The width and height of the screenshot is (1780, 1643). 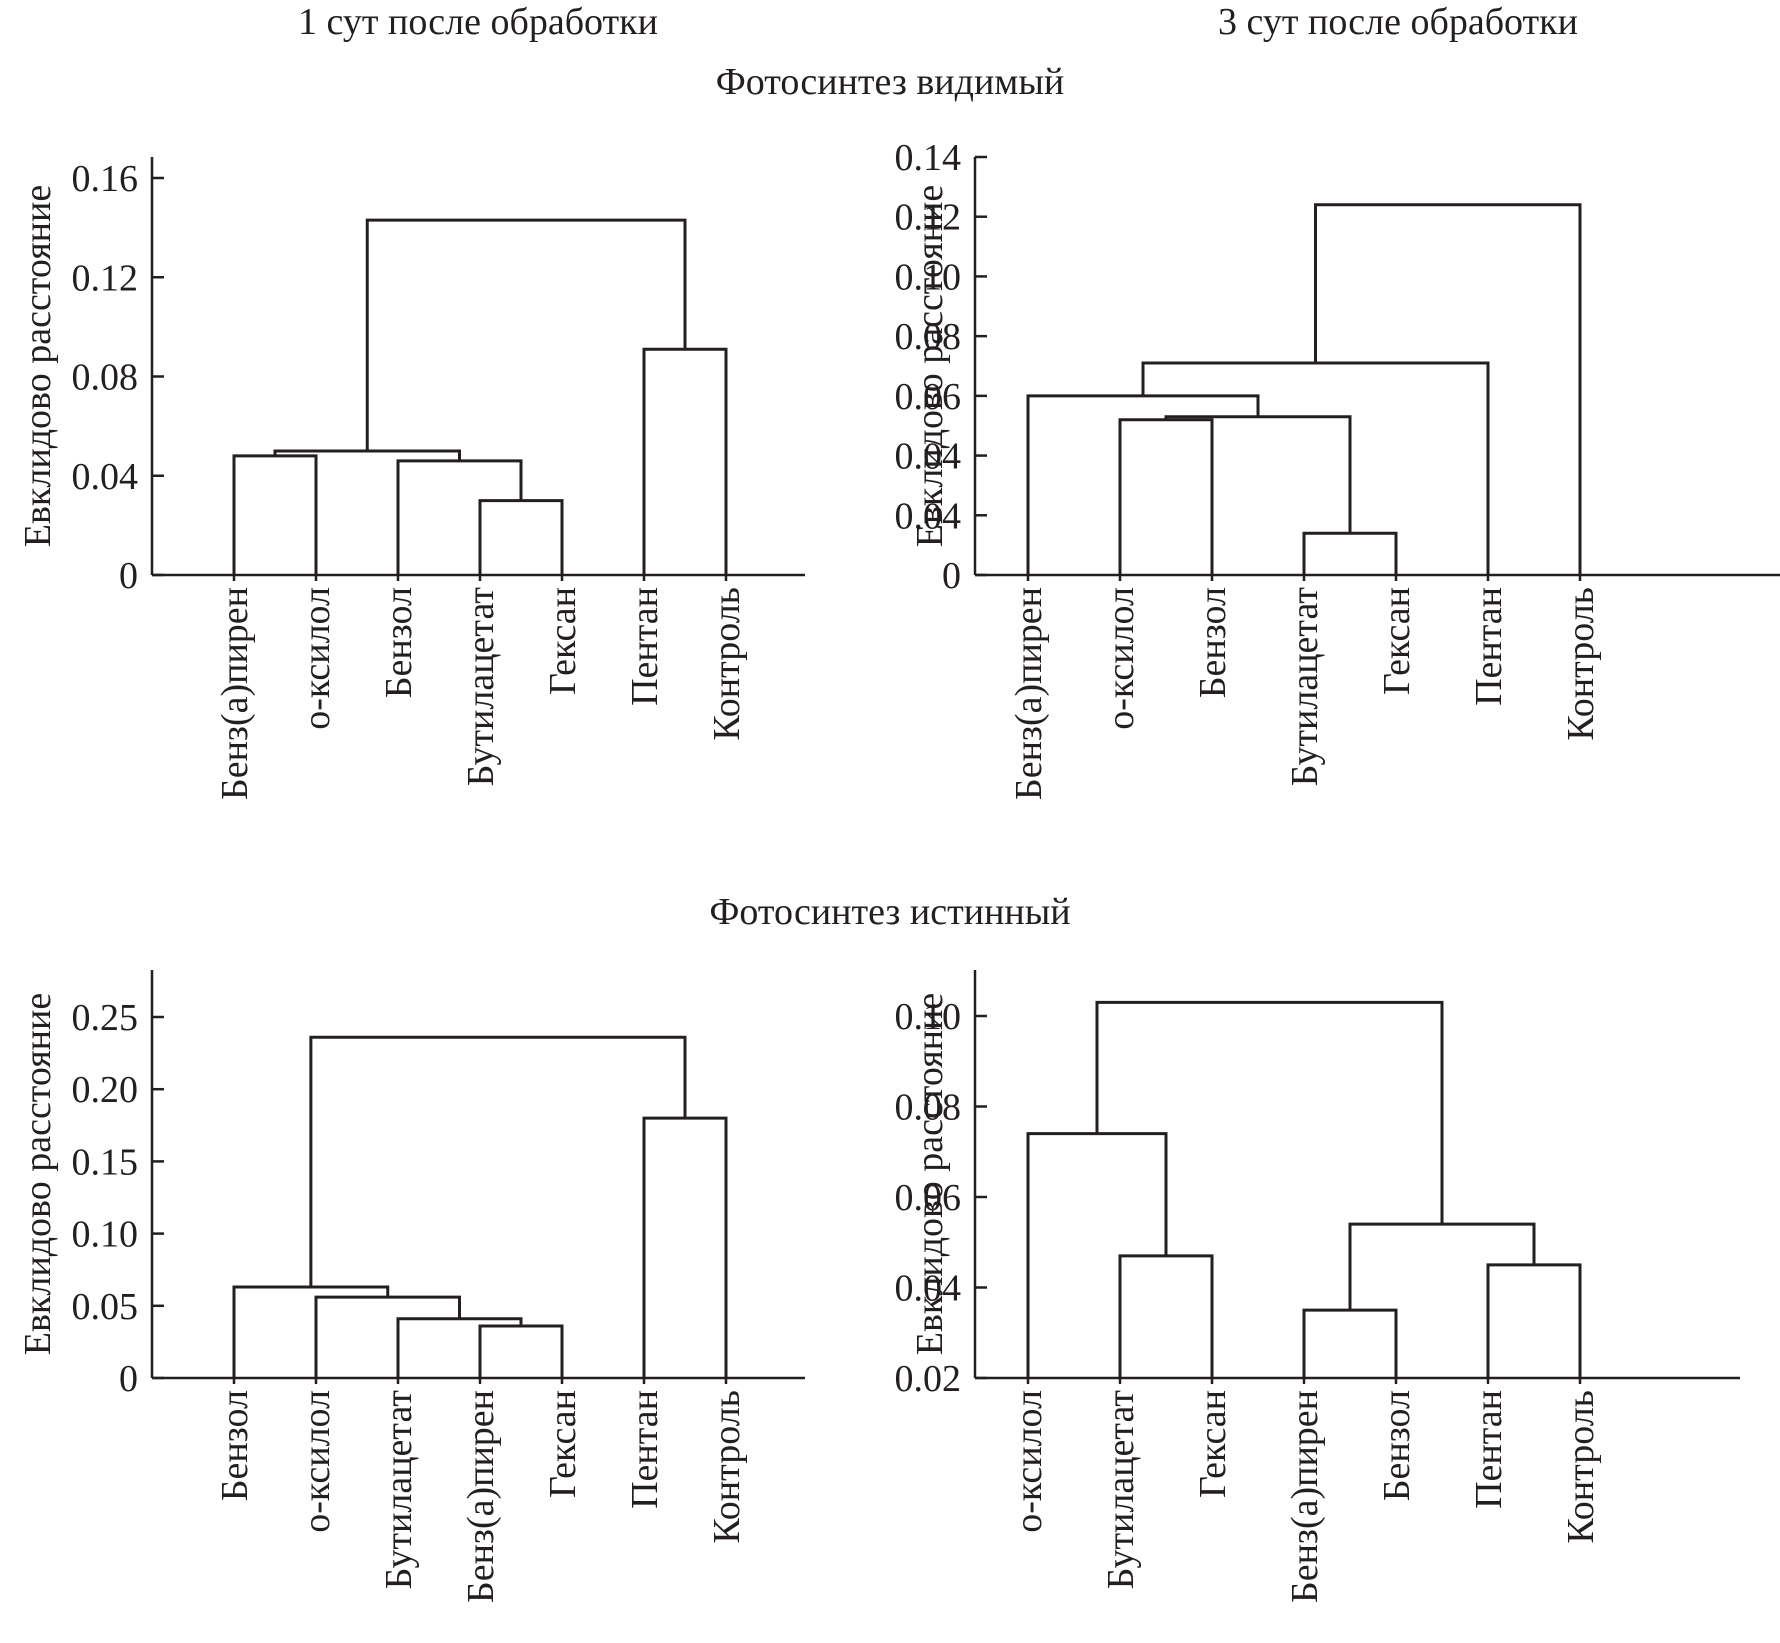 What do you see at coordinates (105, 1090) in the screenshot?
I see `y-tick-label: 0.20` at bounding box center [105, 1090].